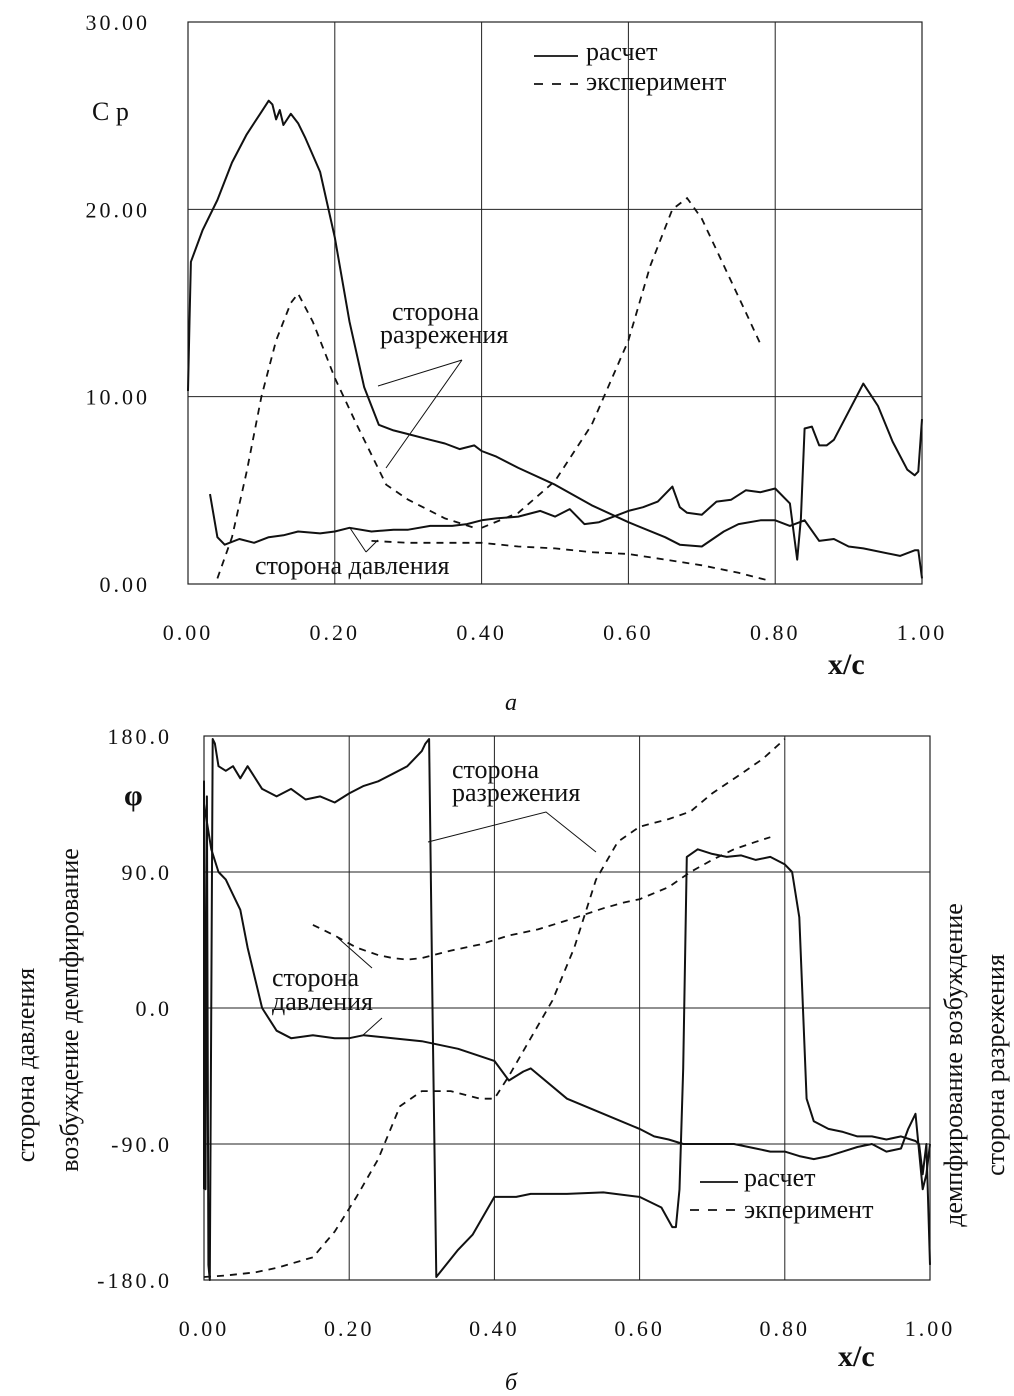 This screenshot has height=1396, width=1014. I want to click on panel-a-y-tick-label: 30.00, so click(118, 22).